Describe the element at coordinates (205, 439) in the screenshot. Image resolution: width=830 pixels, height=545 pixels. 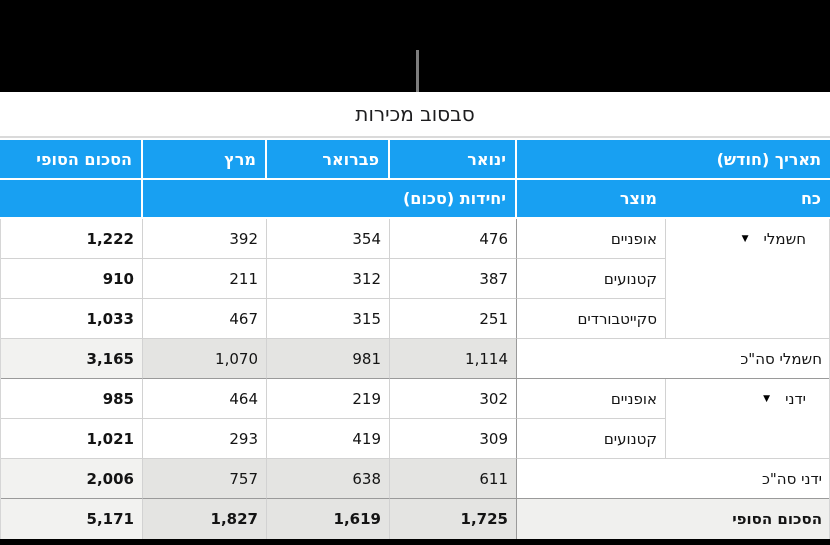
I see `cell-mar: 293` at that location.